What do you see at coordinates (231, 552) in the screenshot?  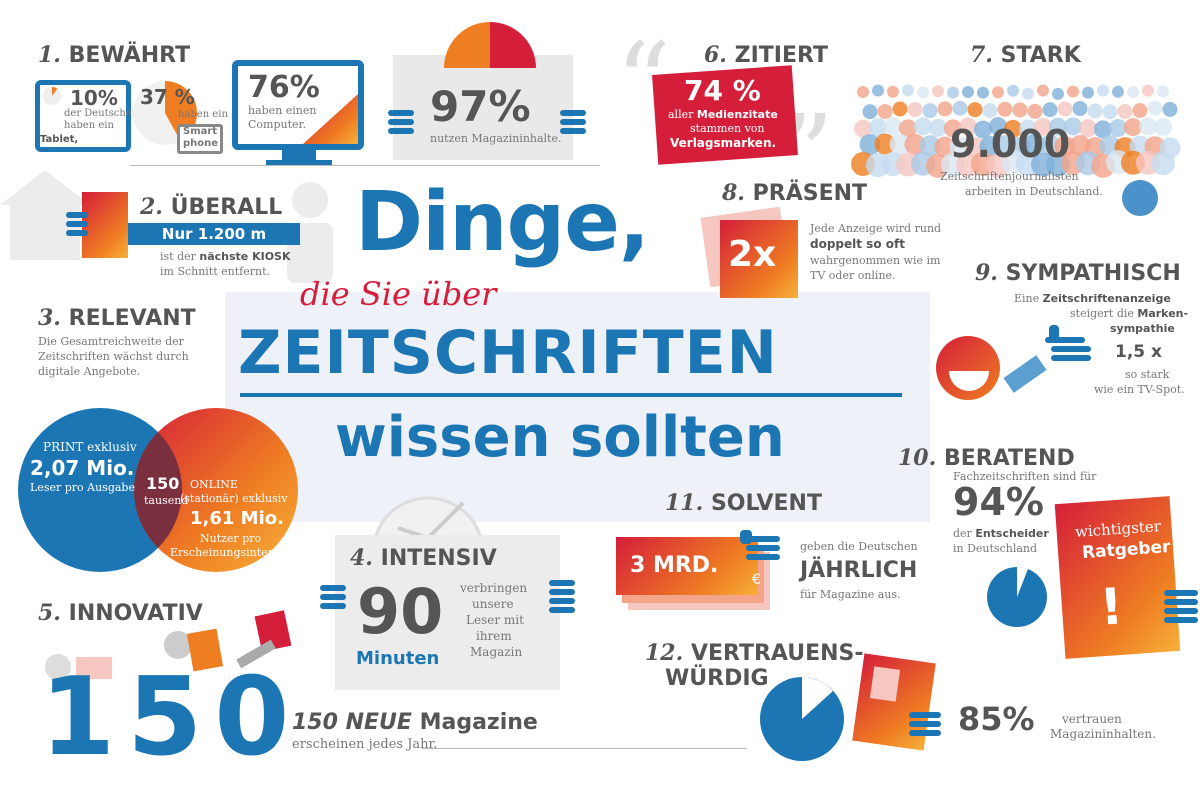 I see `online-sub-2: Erscheinungsintervall` at bounding box center [231, 552].